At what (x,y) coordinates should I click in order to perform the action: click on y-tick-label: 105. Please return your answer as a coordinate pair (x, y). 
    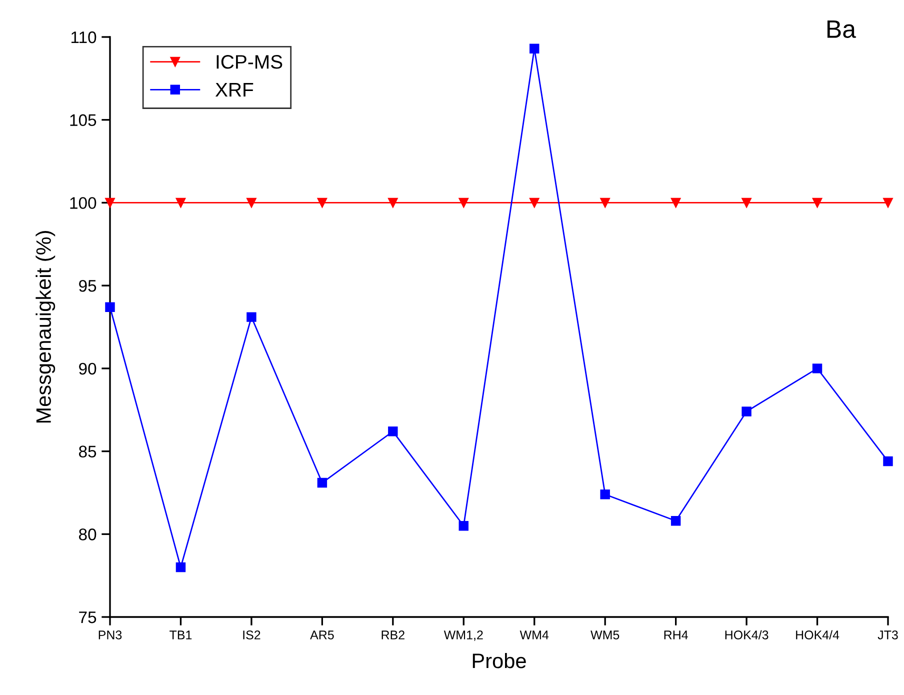
    Looking at the image, I should click on (83, 120).